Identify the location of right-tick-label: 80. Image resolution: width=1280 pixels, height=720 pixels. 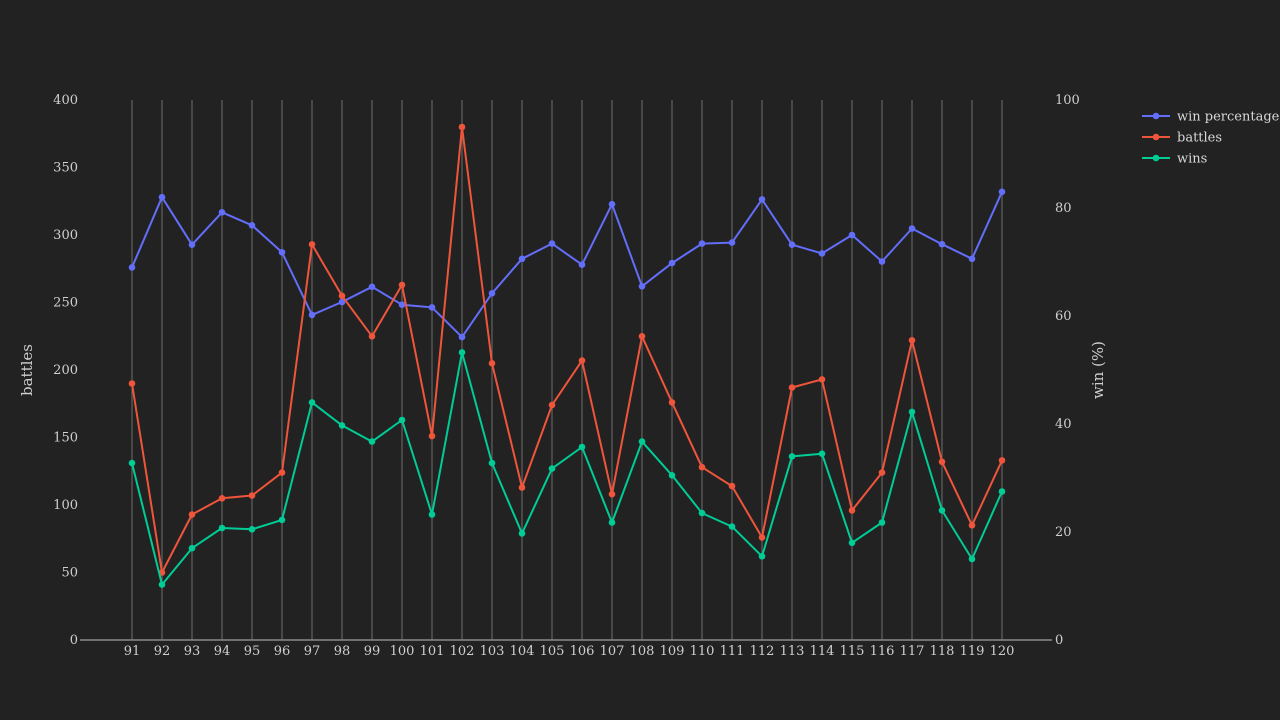
(1063, 208).